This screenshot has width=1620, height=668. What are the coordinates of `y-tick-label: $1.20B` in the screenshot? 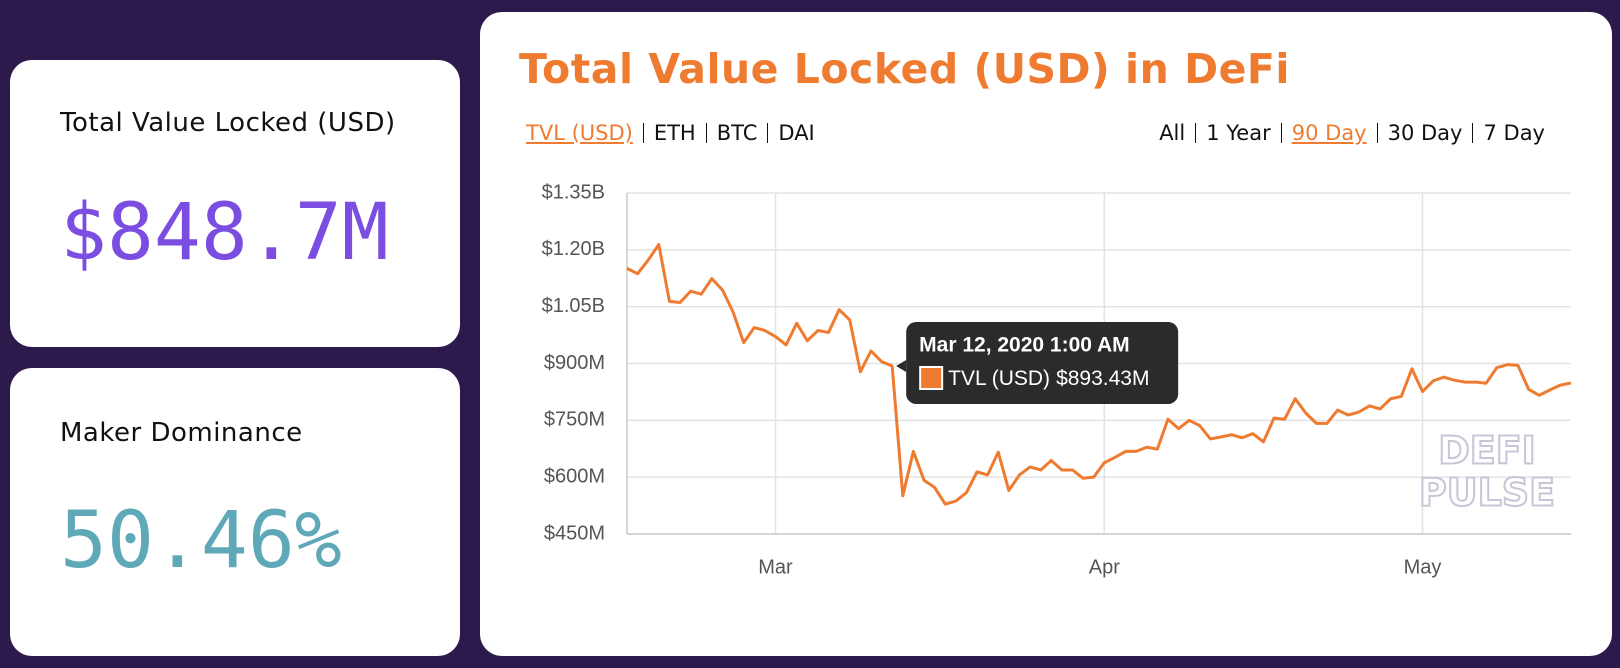 It's located at (573, 249).